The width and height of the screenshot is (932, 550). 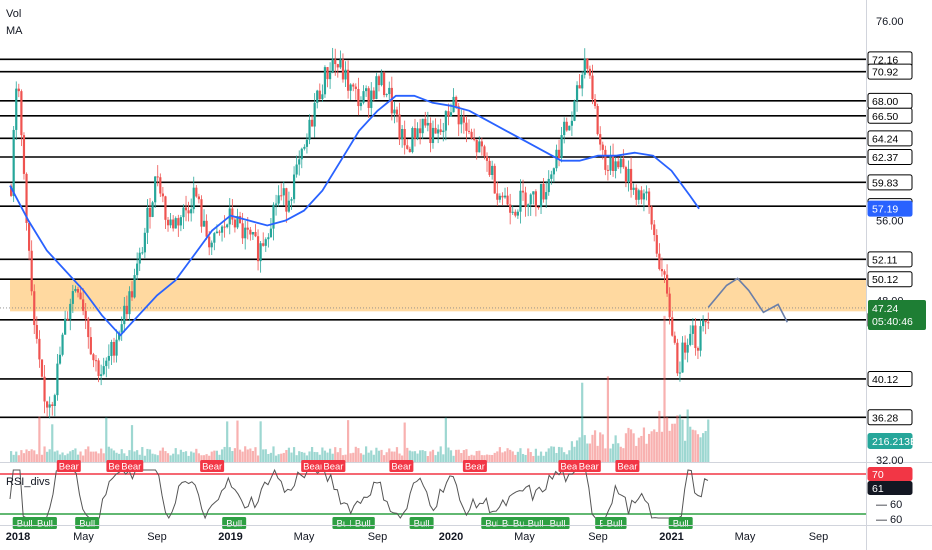 I want to click on y-tick-label: 76.00, so click(x=890, y=22).